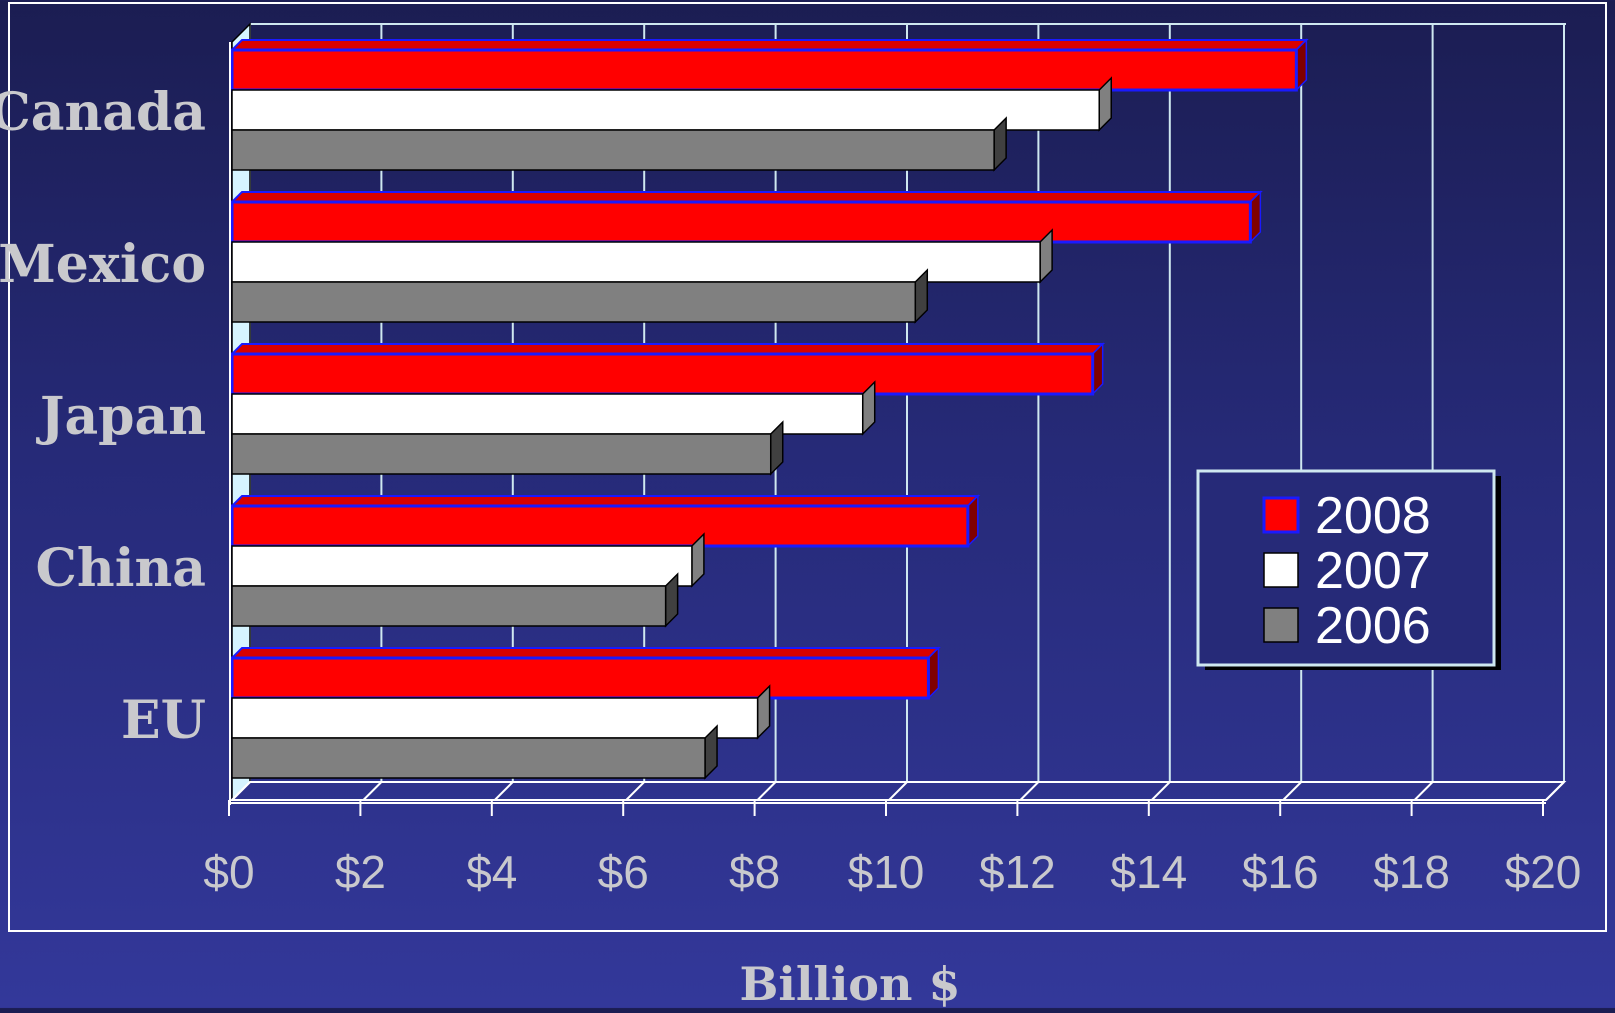 Image resolution: width=1615 pixels, height=1013 pixels. I want to click on category-label: Mexico, so click(103, 264).